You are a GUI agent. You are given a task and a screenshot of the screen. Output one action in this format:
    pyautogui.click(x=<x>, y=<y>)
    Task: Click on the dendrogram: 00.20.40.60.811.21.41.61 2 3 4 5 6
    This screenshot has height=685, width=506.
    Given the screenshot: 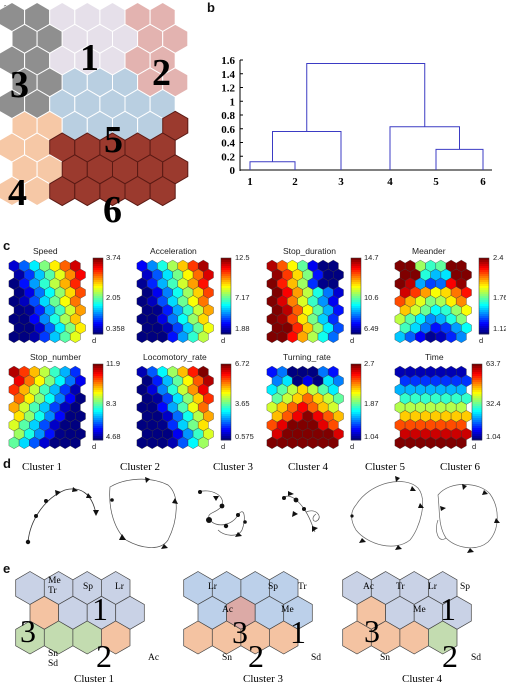 What is the action you would take?
    pyautogui.click(x=356, y=121)
    